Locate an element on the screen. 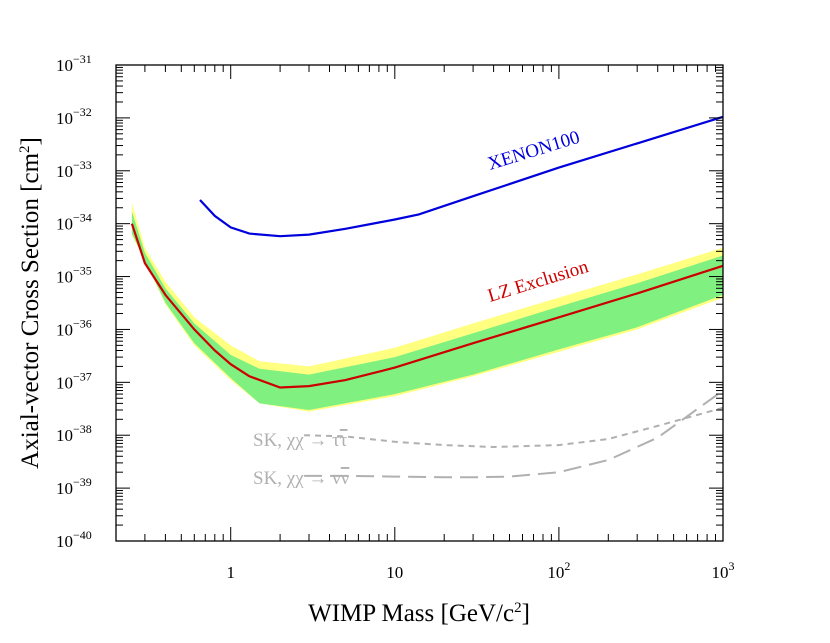  sk-tautau-label: SK, χχ → ττ is located at coordinates (300, 440).